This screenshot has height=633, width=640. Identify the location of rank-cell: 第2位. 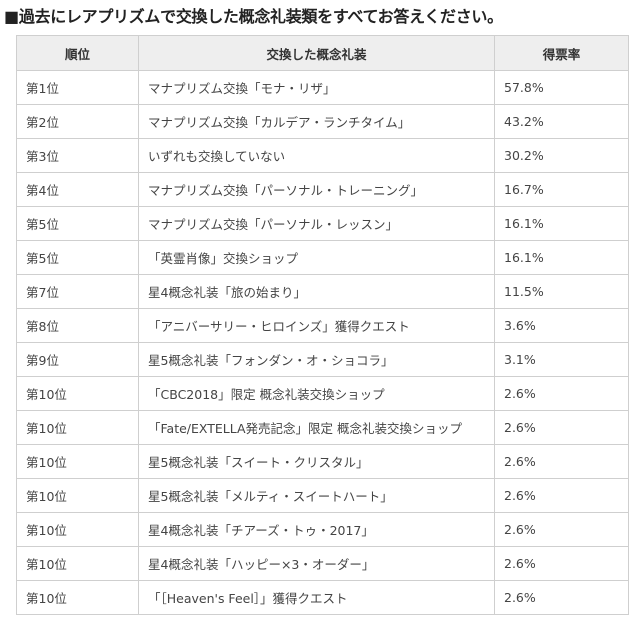
(77, 121).